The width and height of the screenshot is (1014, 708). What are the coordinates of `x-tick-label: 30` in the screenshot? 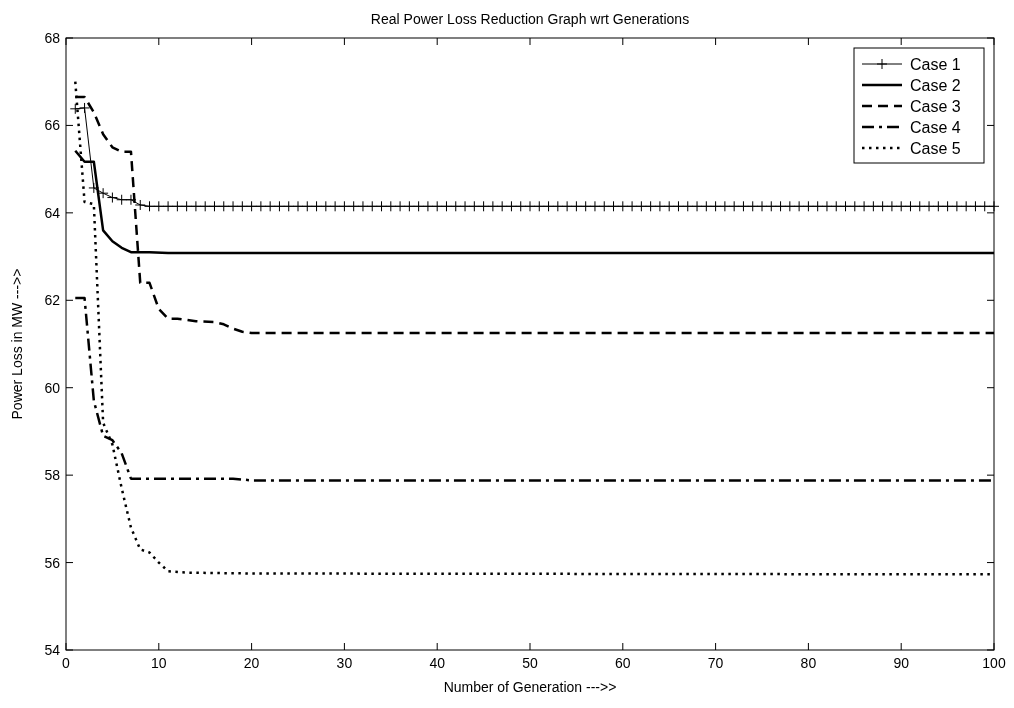 It's located at (344, 663).